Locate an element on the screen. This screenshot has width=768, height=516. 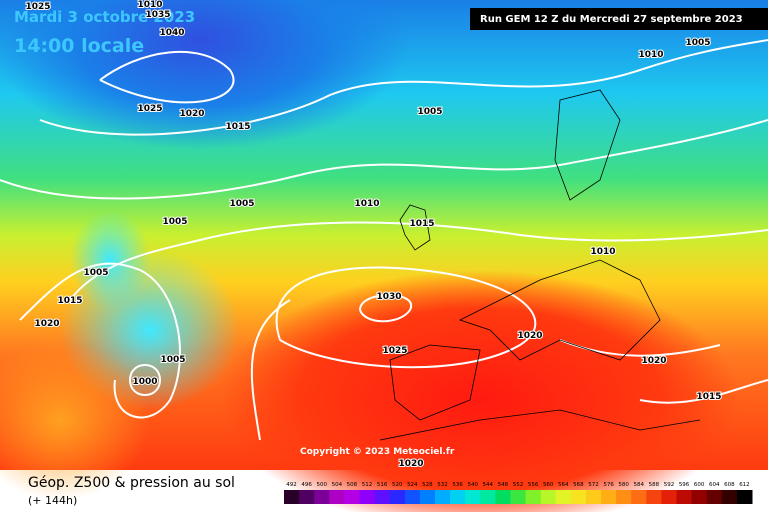
footer-lead: (+ 144h) is located at coordinates (52, 500).